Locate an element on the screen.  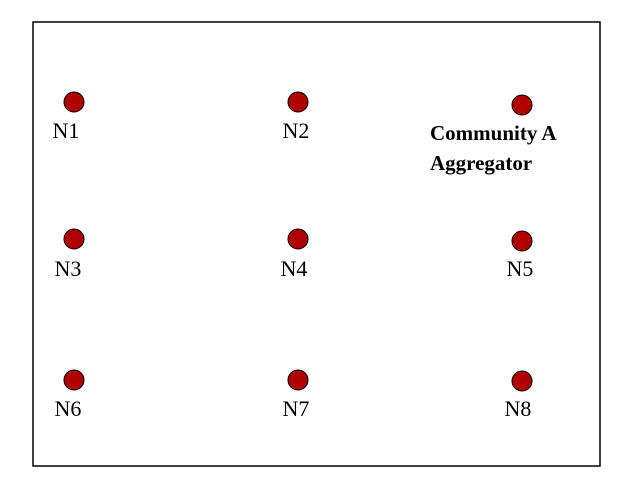
node-label: N1 is located at coordinates (66, 130).